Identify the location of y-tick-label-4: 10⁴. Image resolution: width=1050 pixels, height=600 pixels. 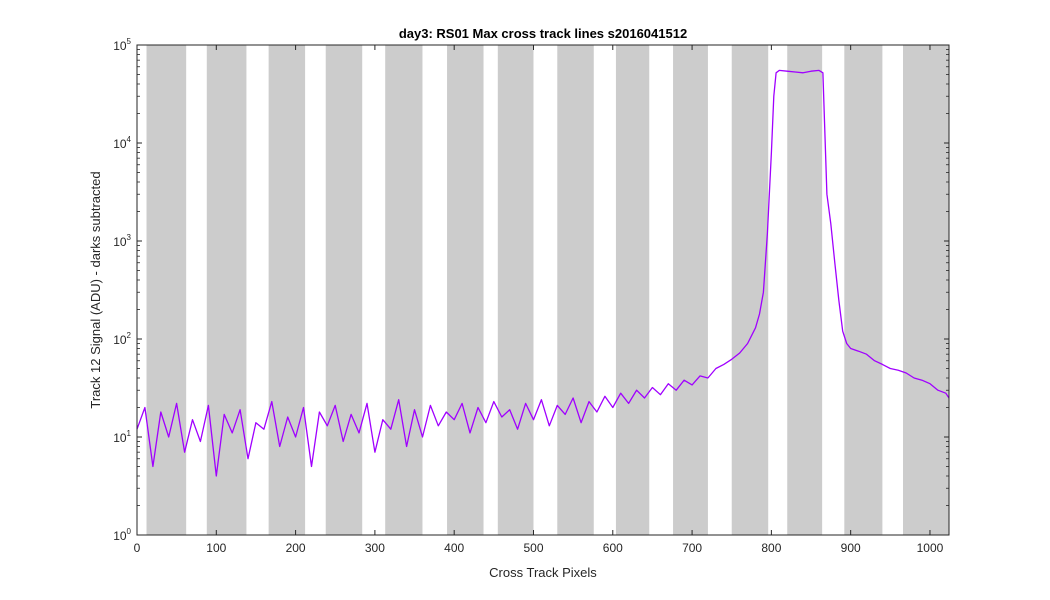
(122, 143).